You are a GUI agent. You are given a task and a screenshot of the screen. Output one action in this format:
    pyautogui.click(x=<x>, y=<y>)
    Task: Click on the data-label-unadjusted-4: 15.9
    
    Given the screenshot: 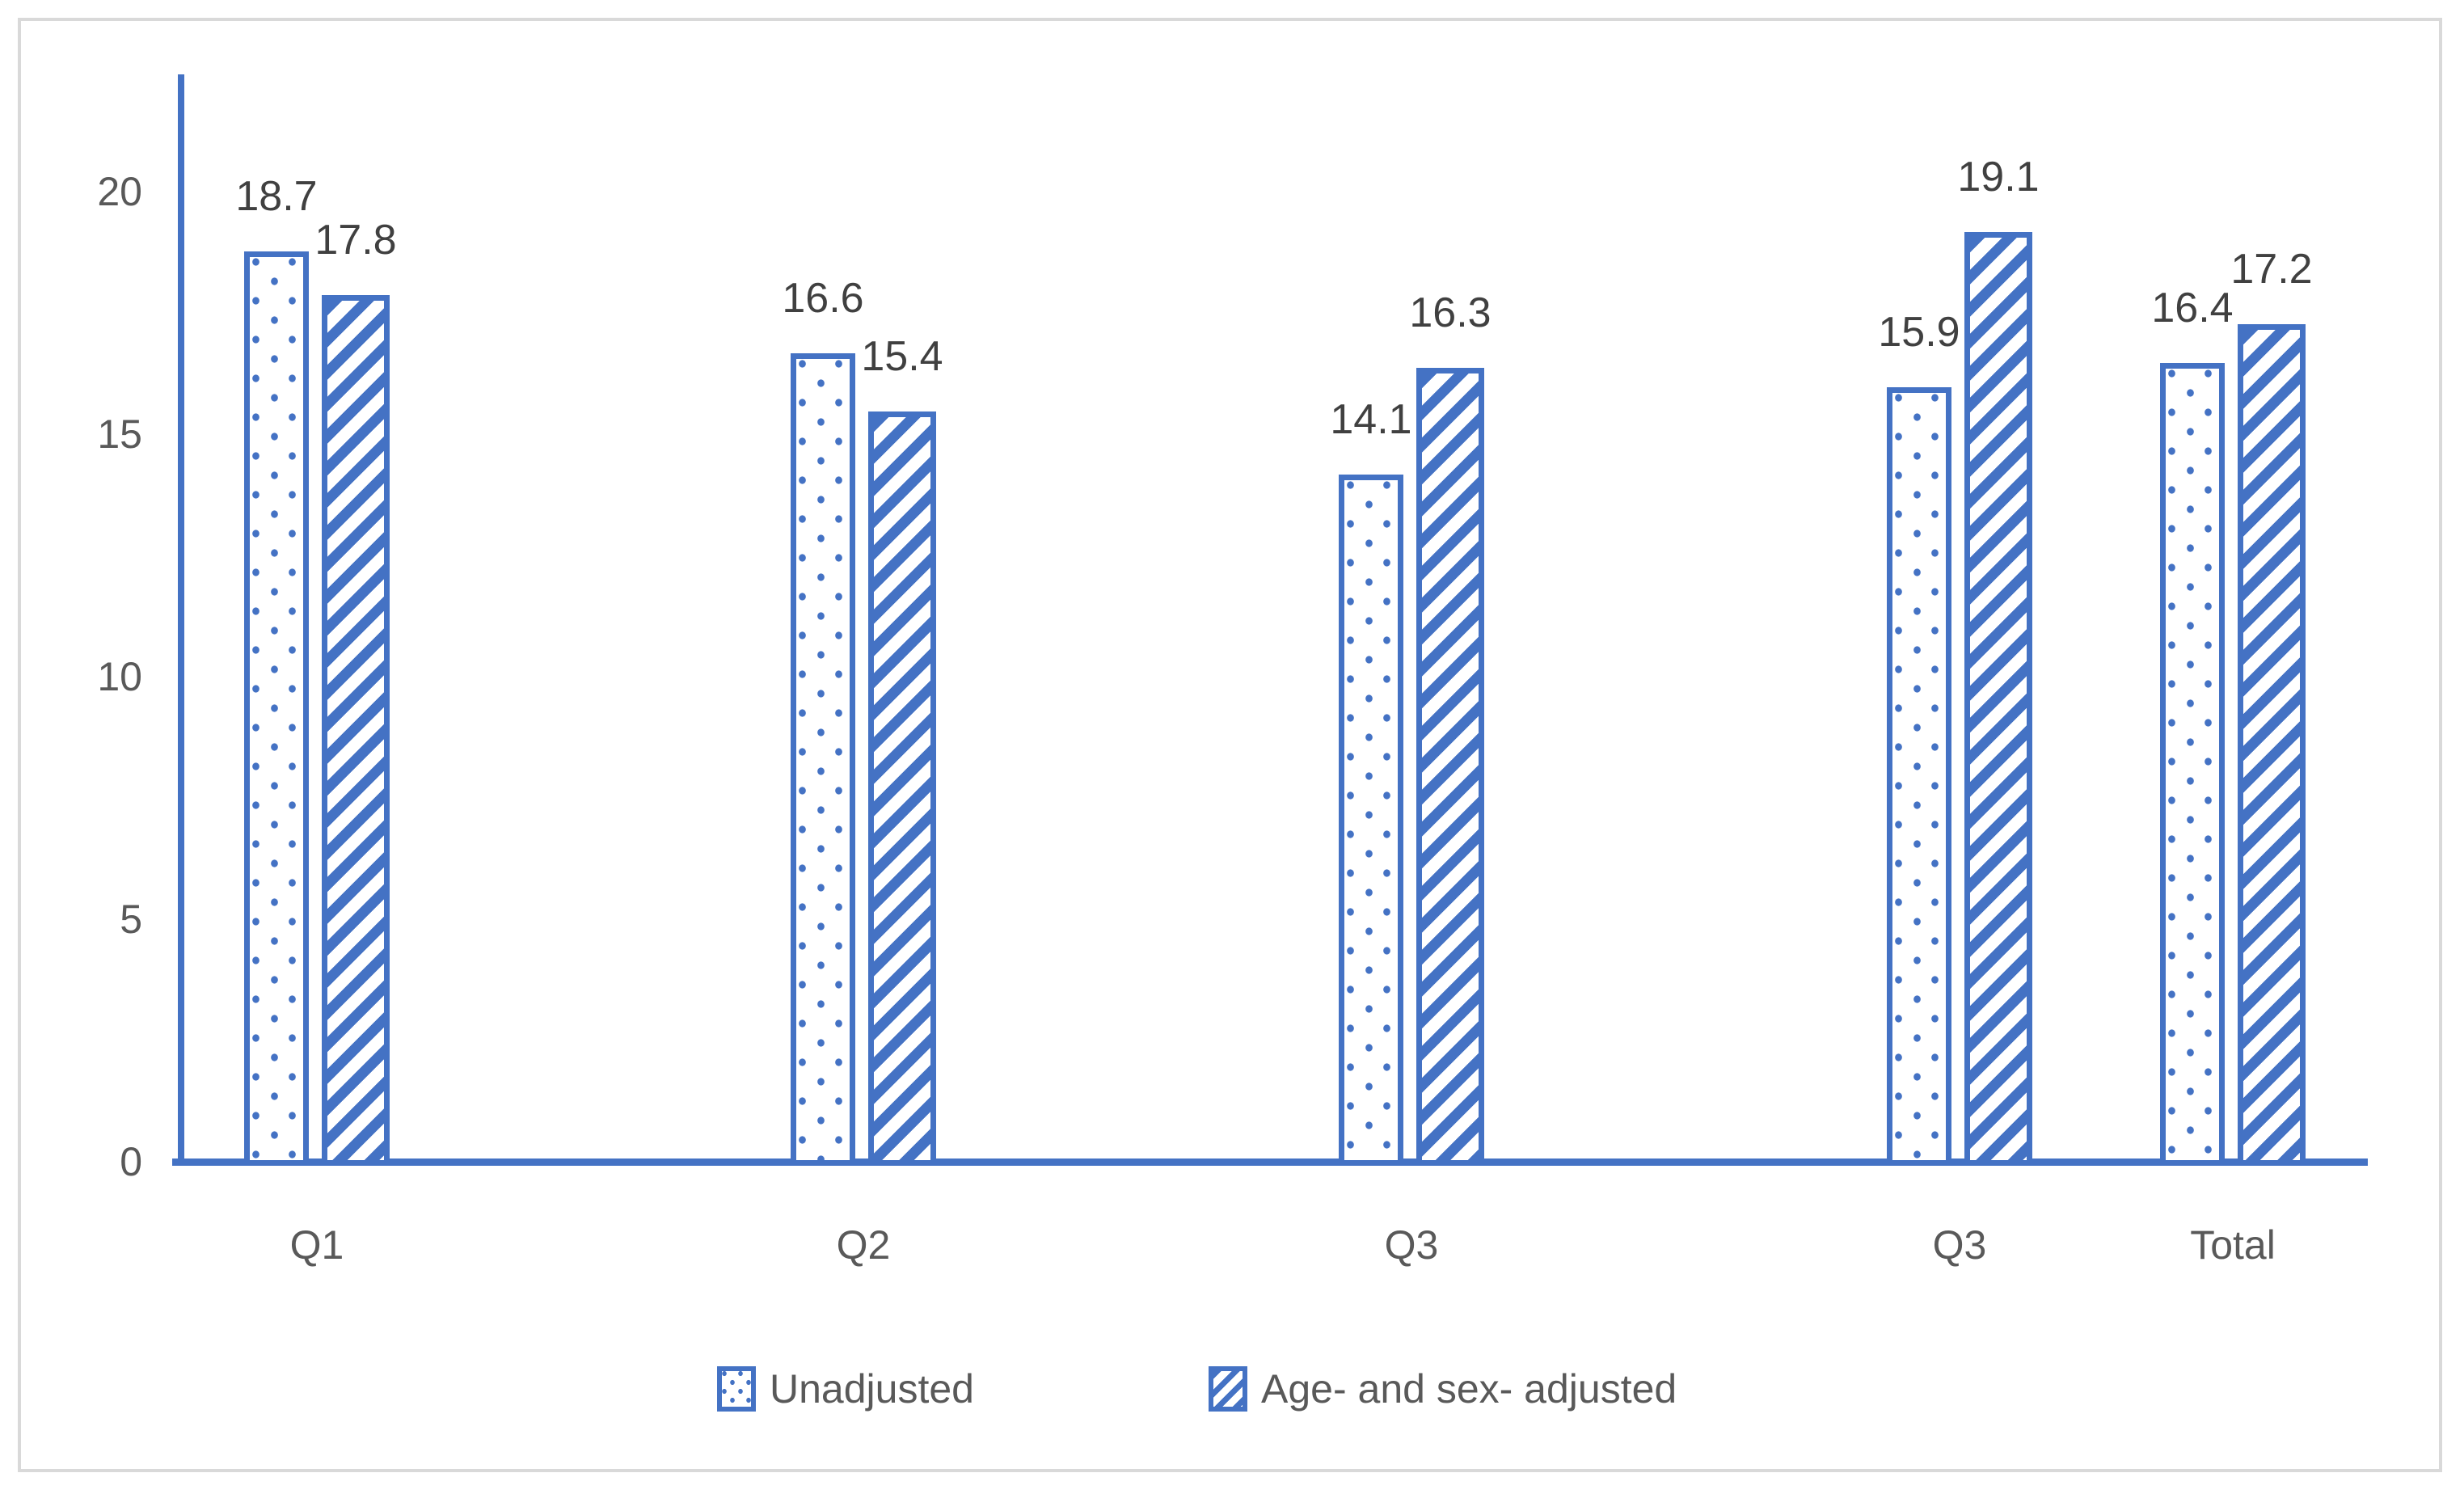 What is the action you would take?
    pyautogui.click(x=1919, y=332)
    